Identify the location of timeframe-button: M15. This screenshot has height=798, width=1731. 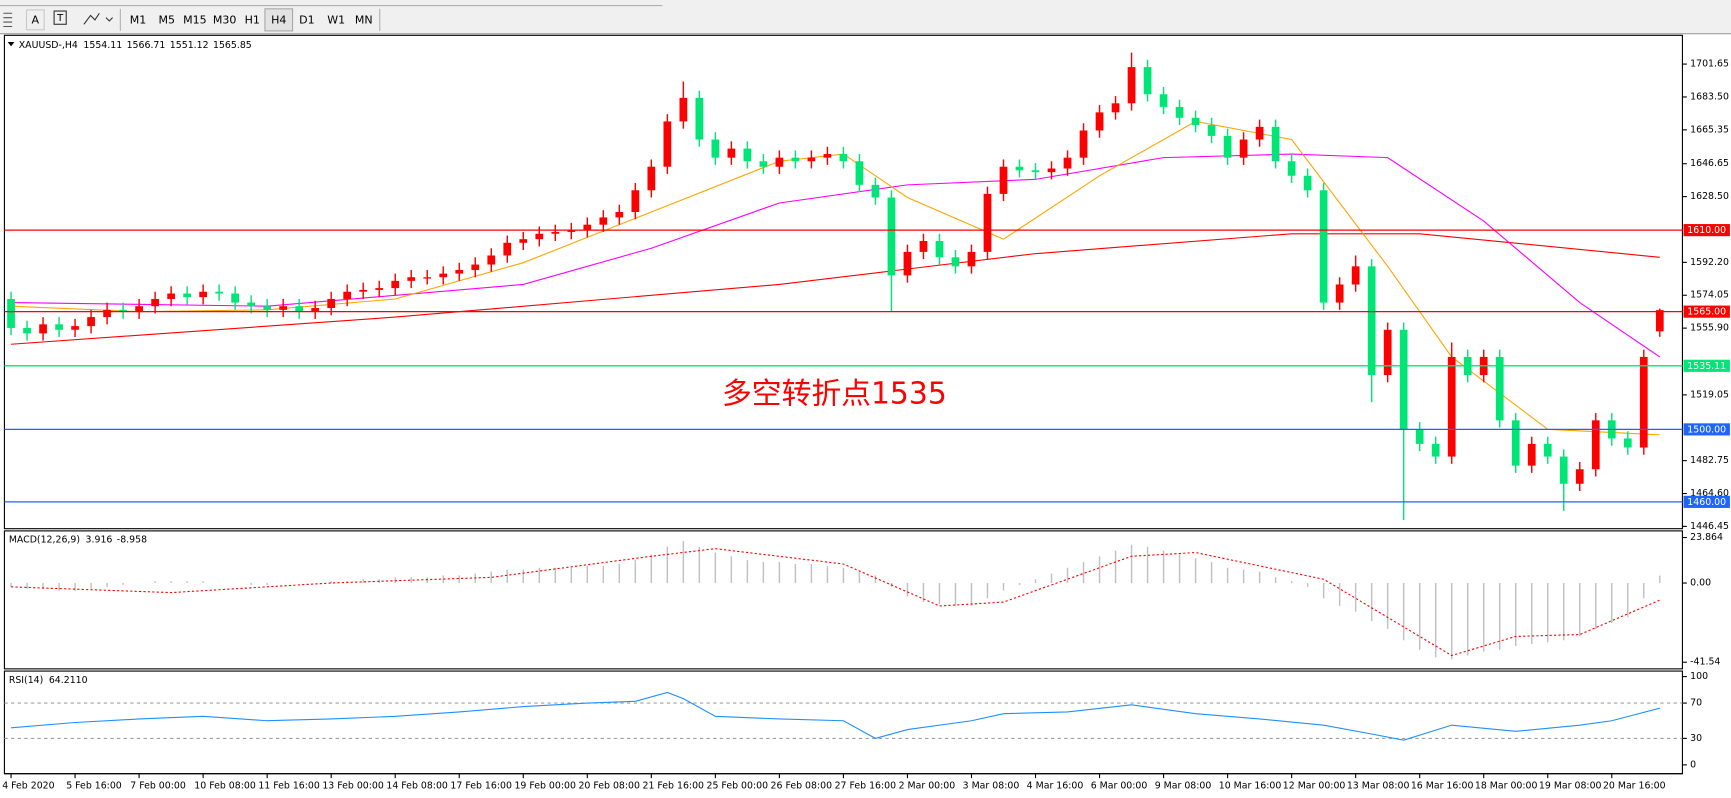
(195, 19).